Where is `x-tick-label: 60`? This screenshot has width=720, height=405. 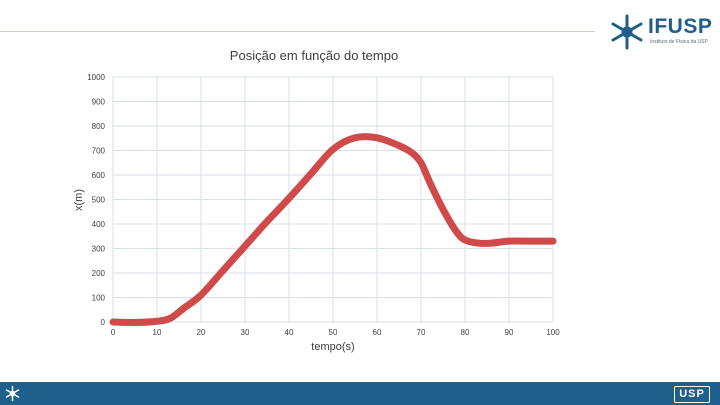
x-tick-label: 60 is located at coordinates (377, 332).